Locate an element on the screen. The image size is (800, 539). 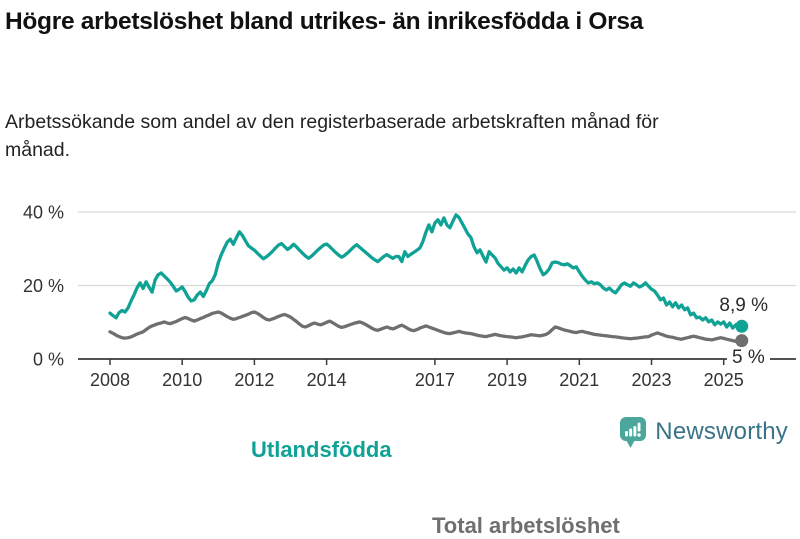
newsworthy-wordmark: Newsworthy is located at coordinates (721, 431).